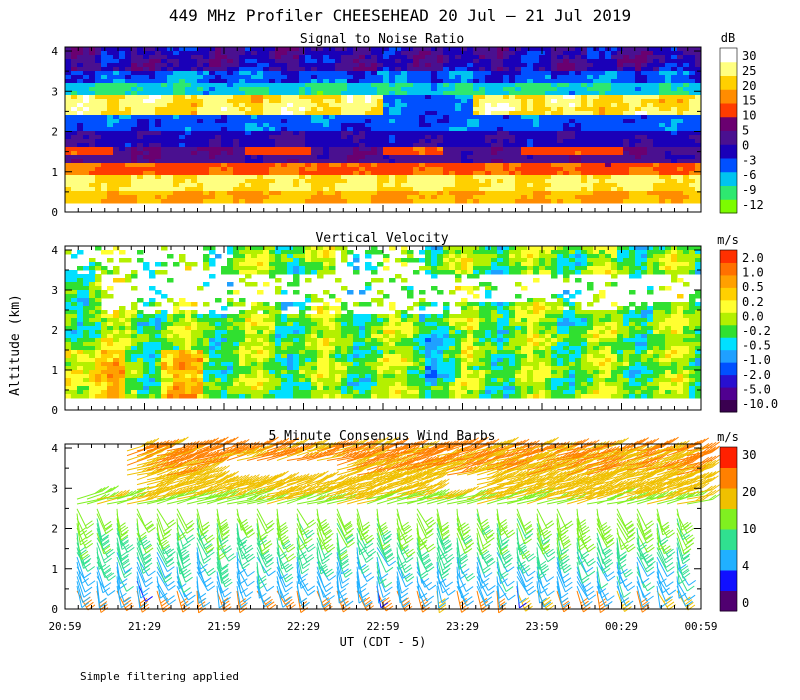 This screenshot has height=700, width=800. Describe the element at coordinates (749, 190) in the screenshot. I see `colorbar-tick-label: -9` at that location.